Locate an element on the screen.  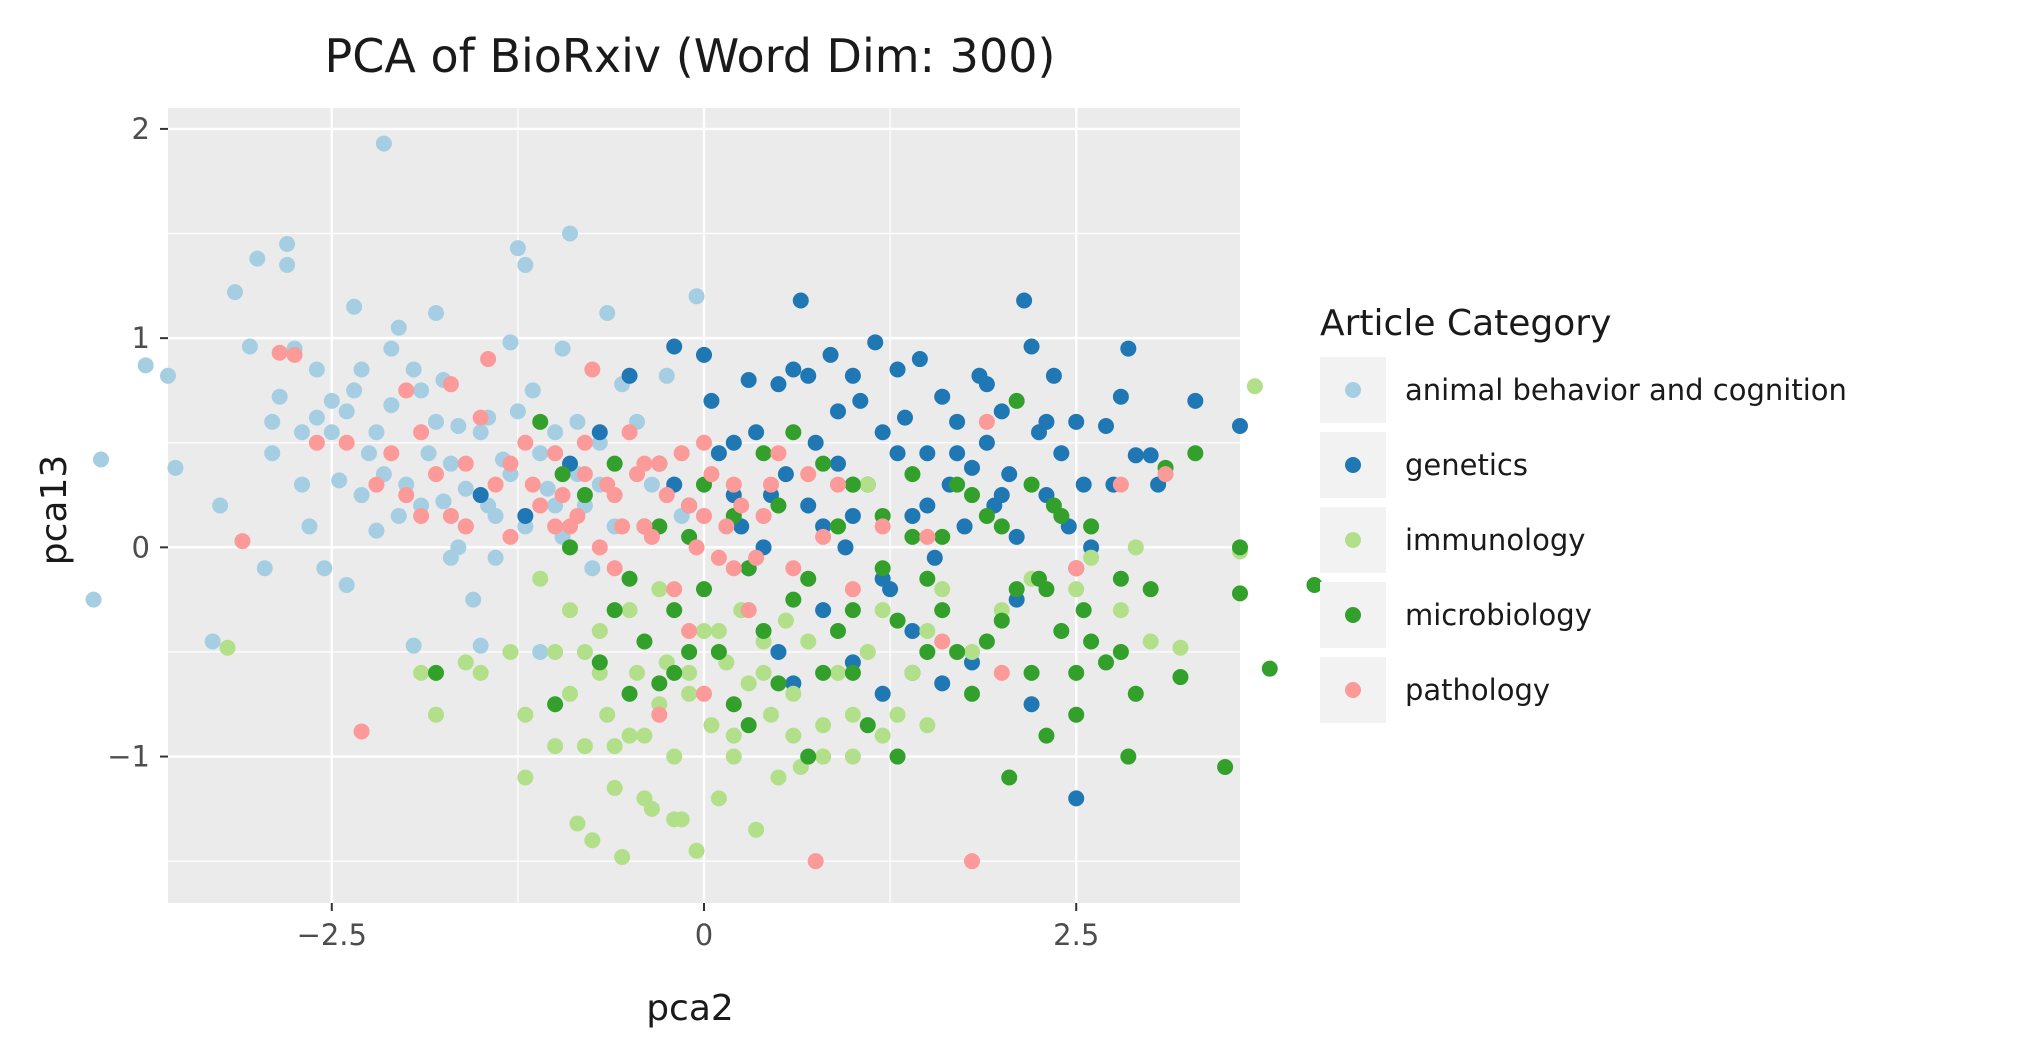
legend-swatch-microbiology is located at coordinates (1353, 615).